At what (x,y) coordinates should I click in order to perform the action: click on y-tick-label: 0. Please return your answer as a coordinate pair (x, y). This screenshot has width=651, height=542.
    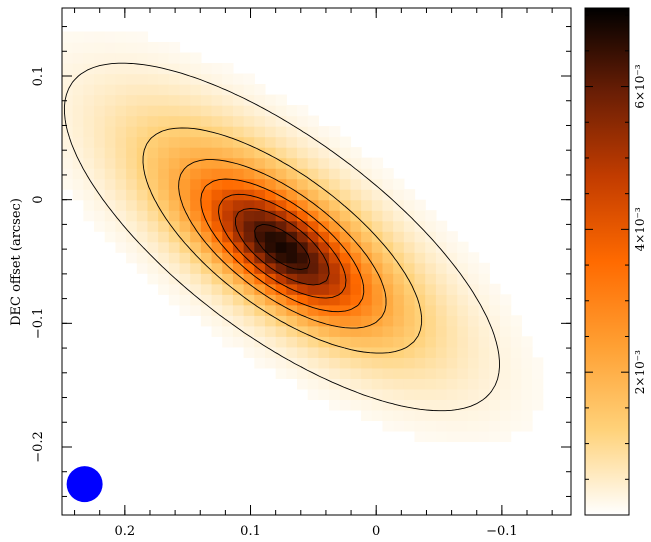
    Looking at the image, I should click on (38, 200).